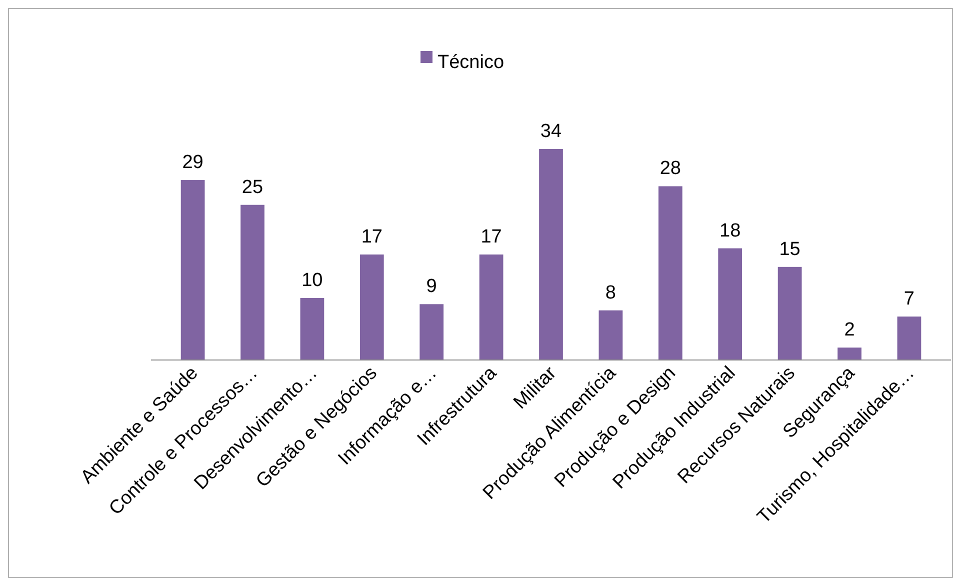 The height and width of the screenshot is (578, 953). Describe the element at coordinates (312, 280) in the screenshot. I see `data-label: 10` at that location.